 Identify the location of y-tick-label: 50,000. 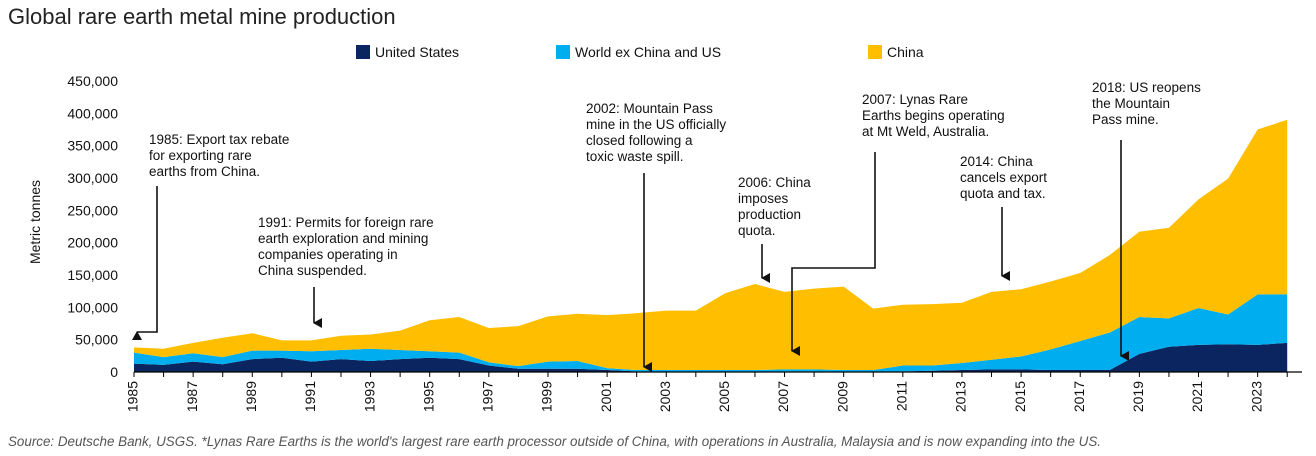
(96, 340).